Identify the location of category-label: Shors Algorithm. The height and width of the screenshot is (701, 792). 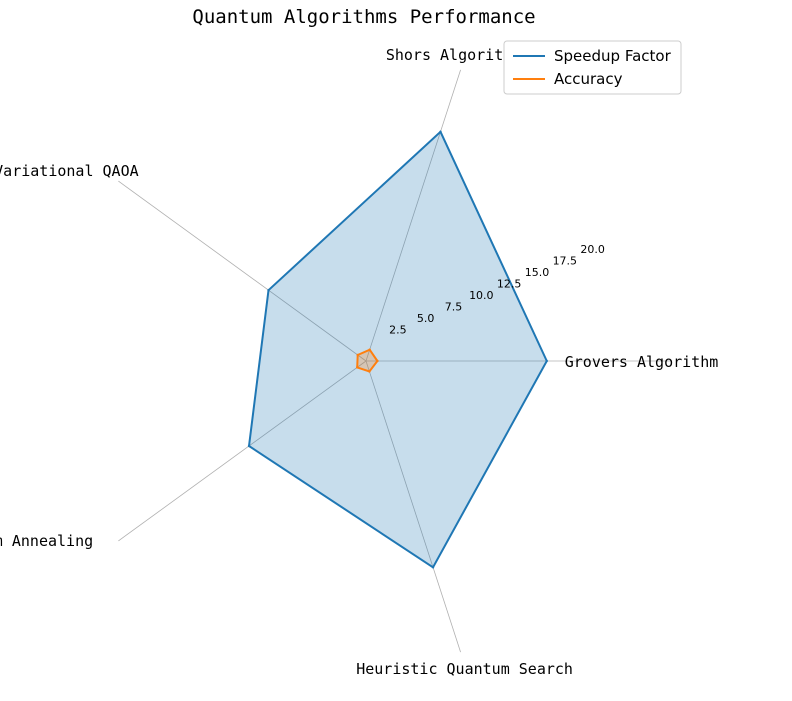
(453, 55).